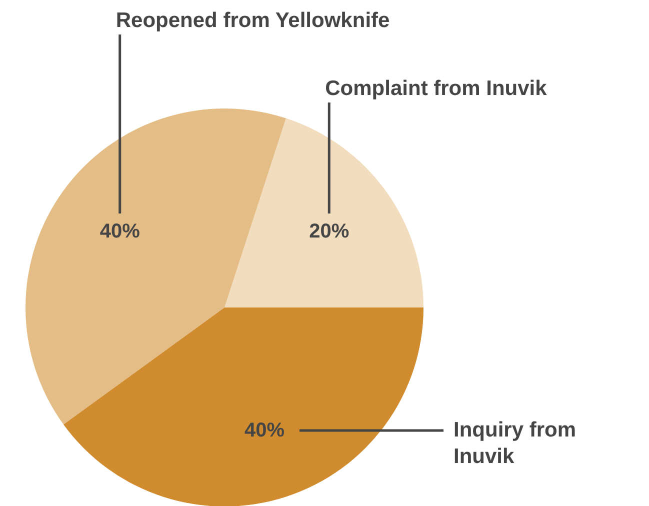 This screenshot has height=506, width=649. Describe the element at coordinates (329, 231) in the screenshot. I see `data-label: 20%` at that location.